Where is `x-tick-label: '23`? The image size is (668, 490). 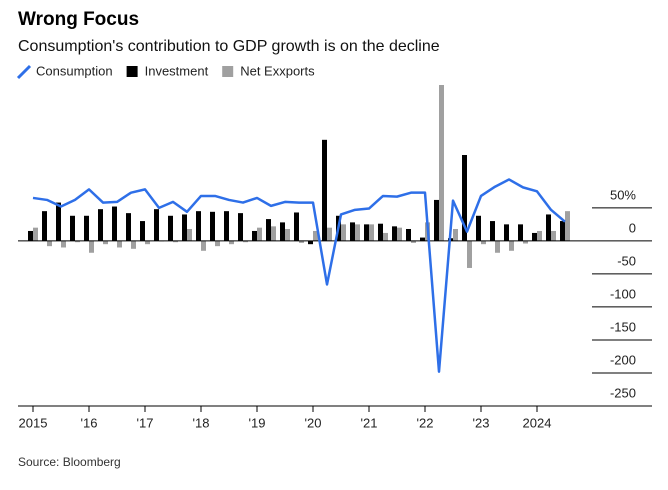 x-tick-label: '23 is located at coordinates (481, 422).